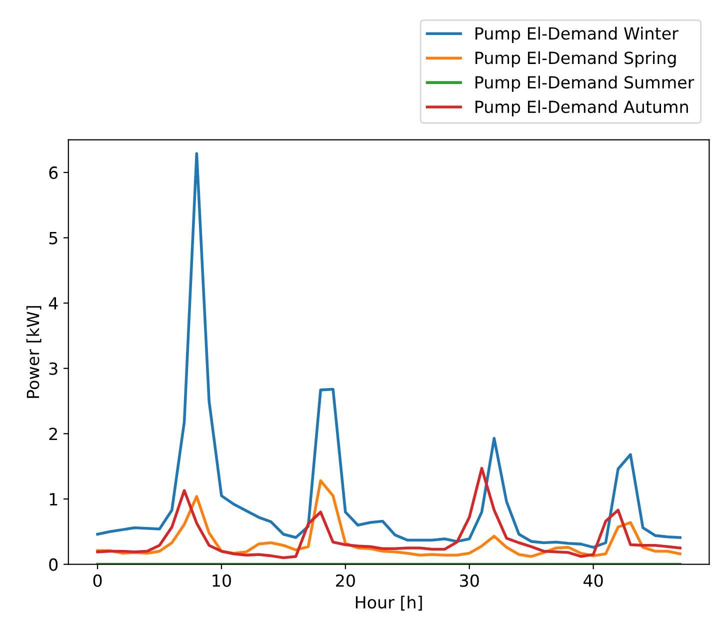 Image resolution: width=720 pixels, height=627 pixels. Describe the element at coordinates (53, 368) in the screenshot. I see `y-tick-label: 3` at that location.